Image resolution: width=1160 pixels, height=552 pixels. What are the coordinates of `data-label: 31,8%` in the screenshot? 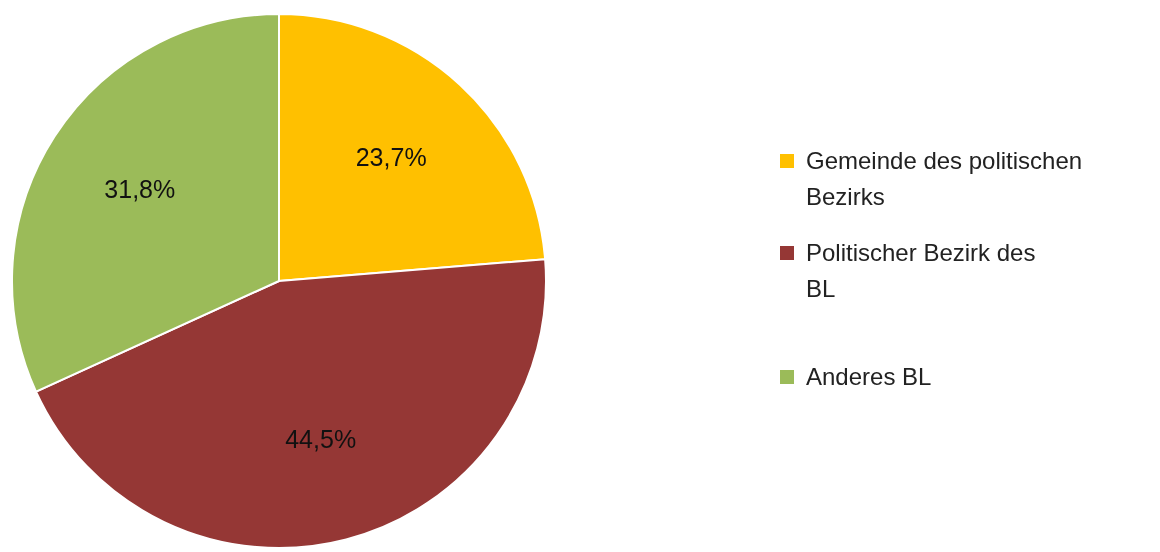 It's located at (140, 189).